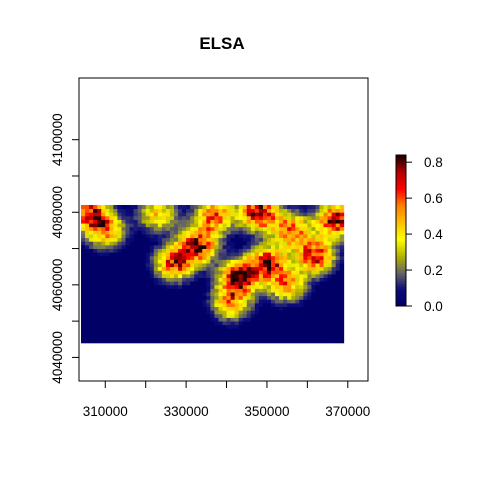  Describe the element at coordinates (433, 198) in the screenshot. I see `colorbar-tick-label: 0.6` at that location.